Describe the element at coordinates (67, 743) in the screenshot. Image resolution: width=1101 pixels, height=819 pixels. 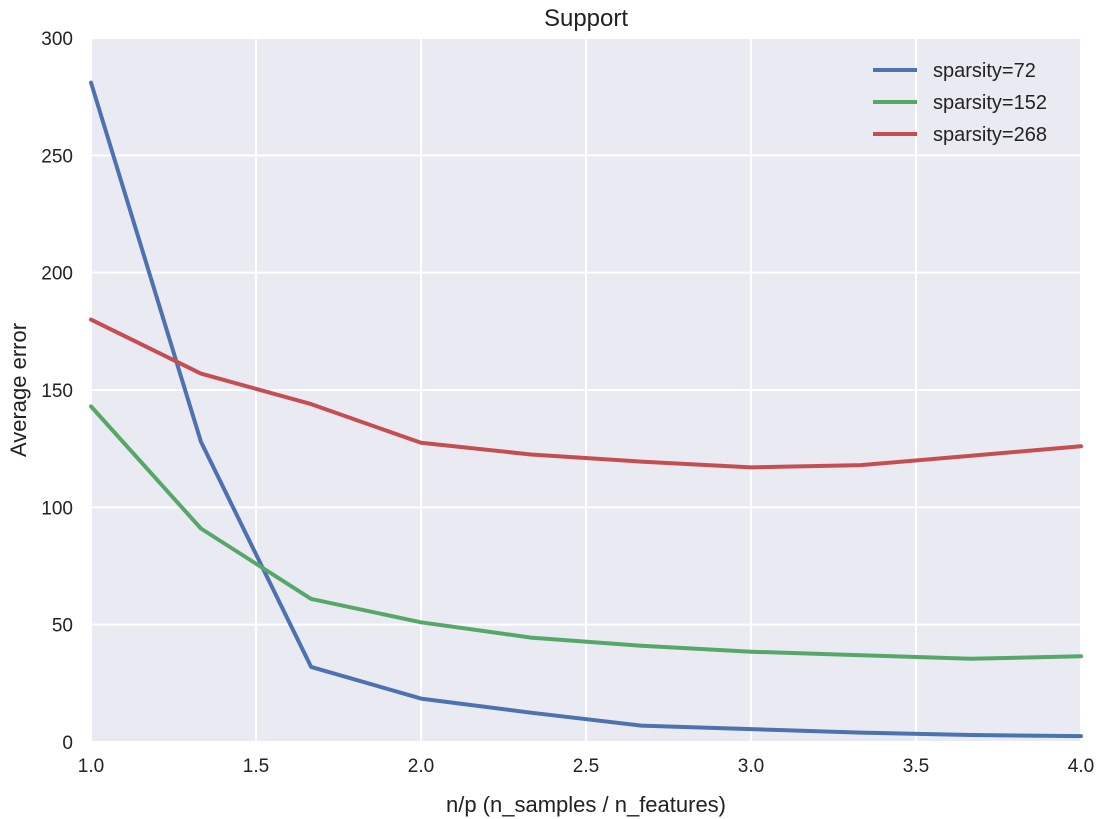
I see `y-tick-label: 0` at that location.